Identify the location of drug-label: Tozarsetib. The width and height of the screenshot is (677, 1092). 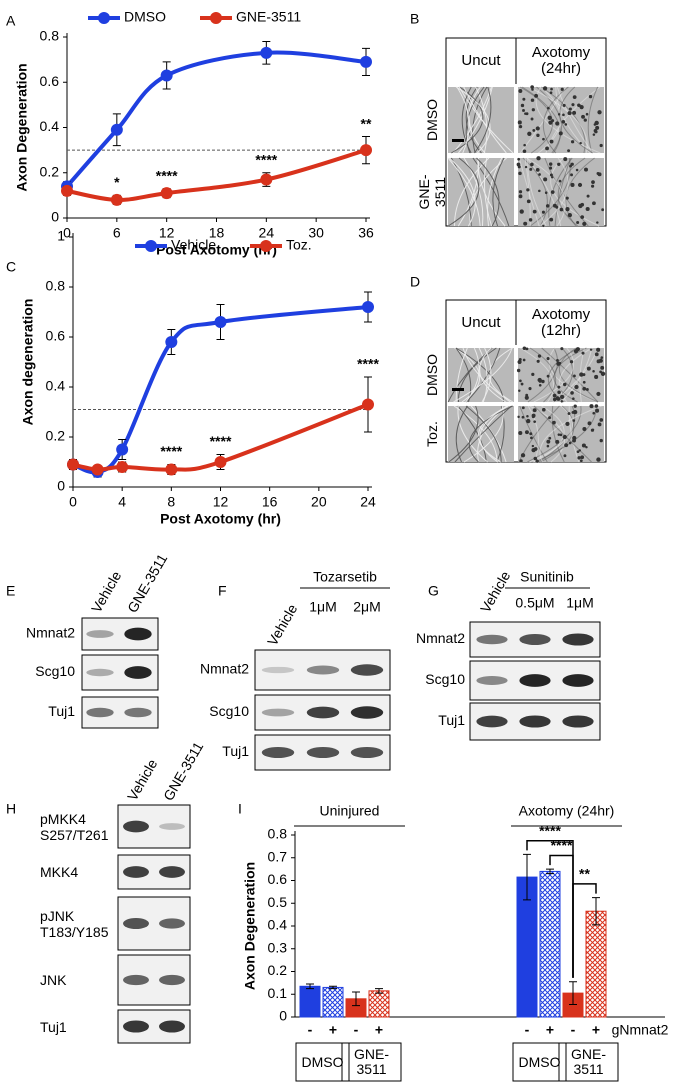
(345, 577).